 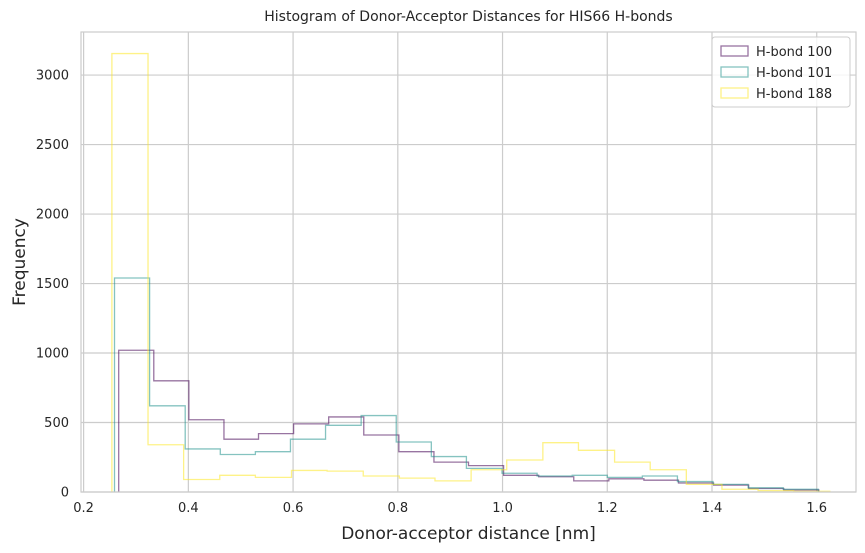 I want to click on x-tick-label: 1.4, so click(x=712, y=508).